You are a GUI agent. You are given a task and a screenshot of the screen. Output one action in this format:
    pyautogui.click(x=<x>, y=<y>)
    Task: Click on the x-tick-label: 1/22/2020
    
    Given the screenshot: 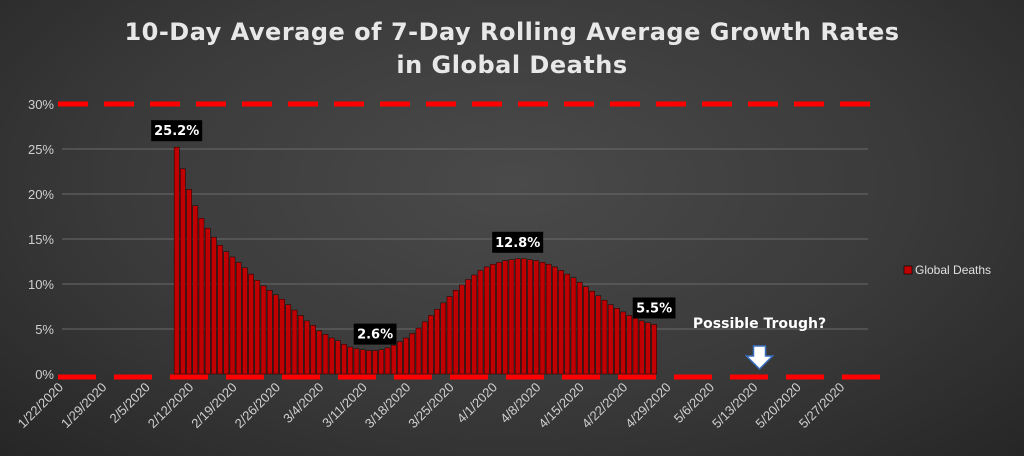 What is the action you would take?
    pyautogui.click(x=41, y=406)
    